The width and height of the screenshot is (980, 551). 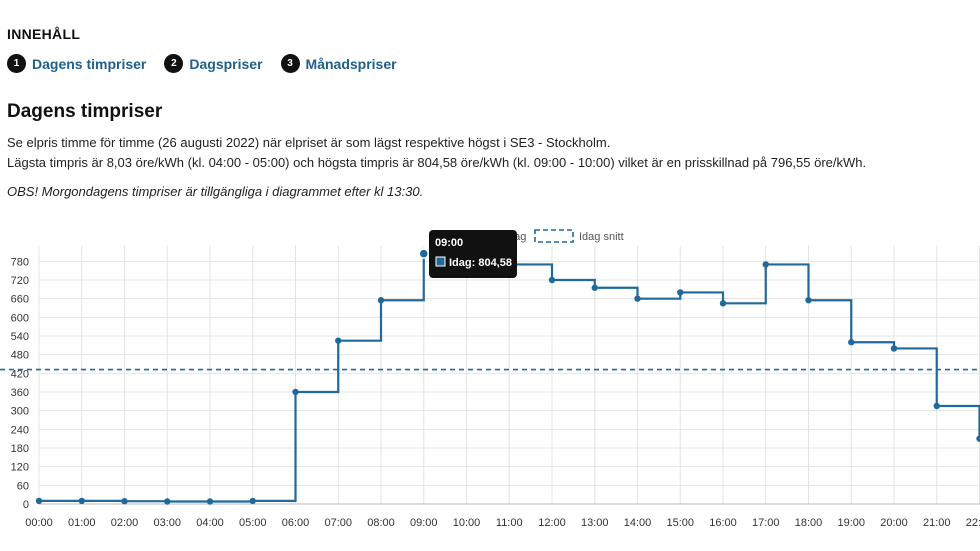 What do you see at coordinates (44, 34) in the screenshot?
I see `toc-title: INNEHÅLL` at bounding box center [44, 34].